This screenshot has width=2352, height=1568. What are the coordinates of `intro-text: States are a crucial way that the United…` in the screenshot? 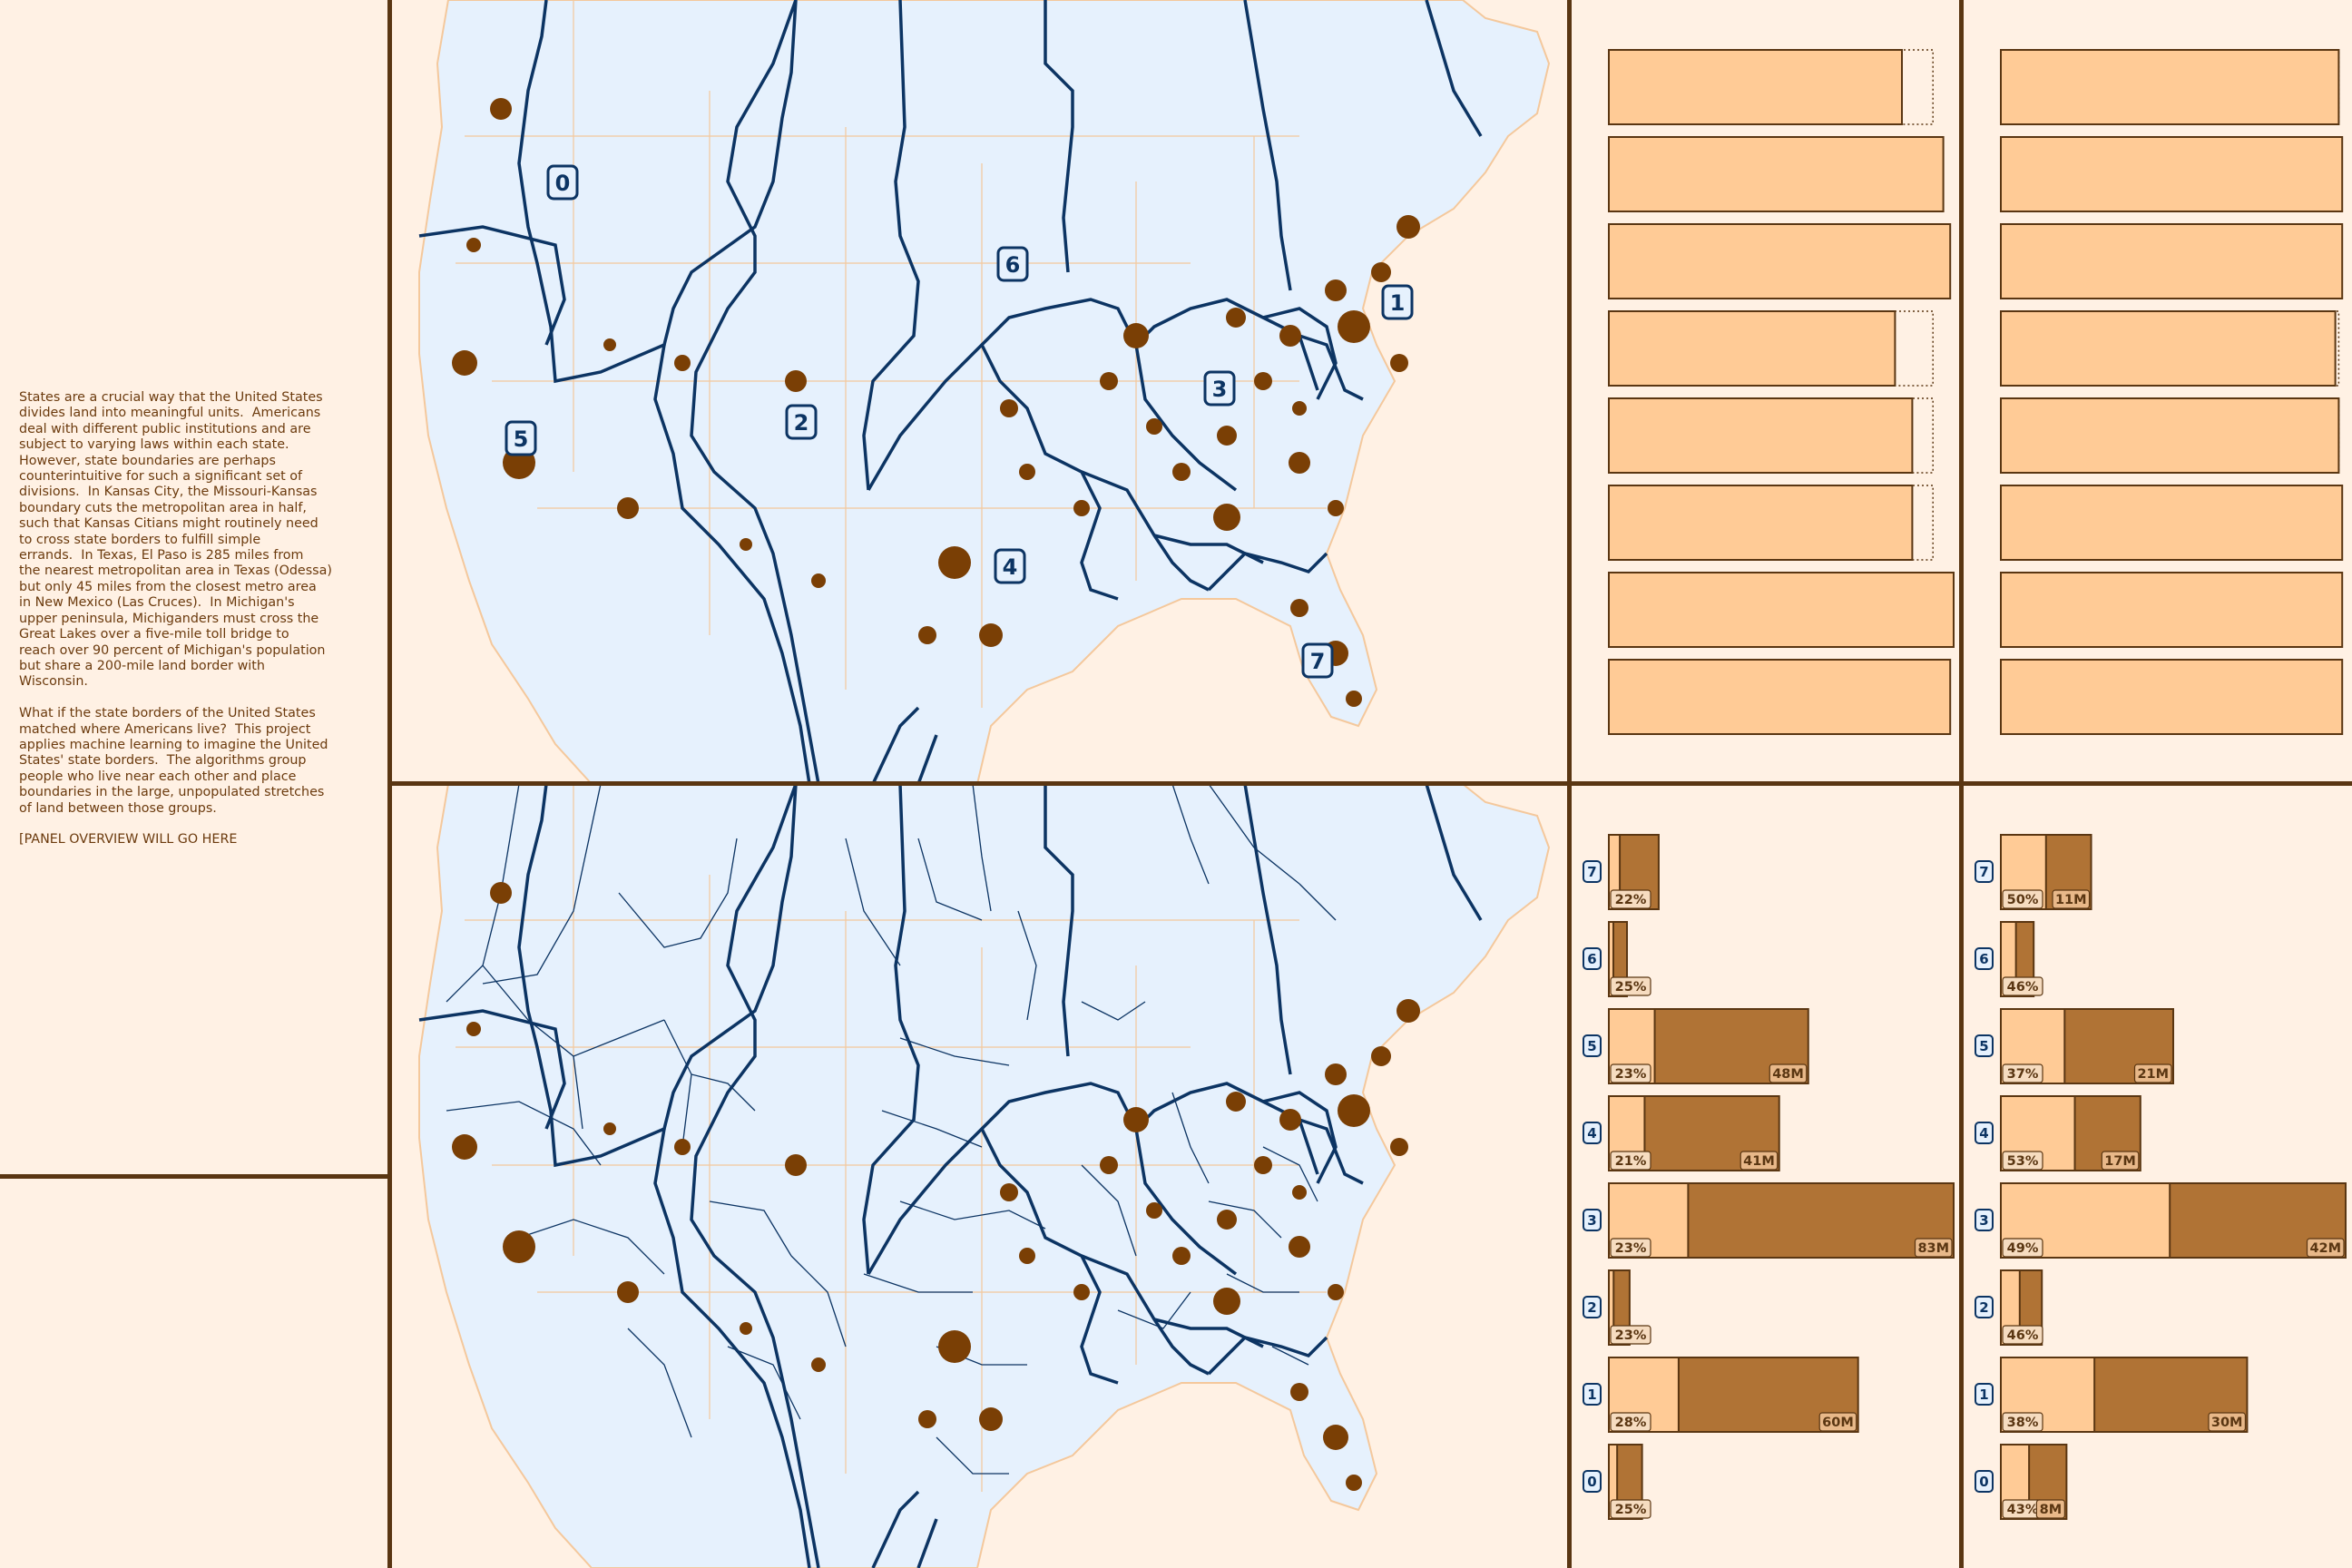 It's located at (175, 619).